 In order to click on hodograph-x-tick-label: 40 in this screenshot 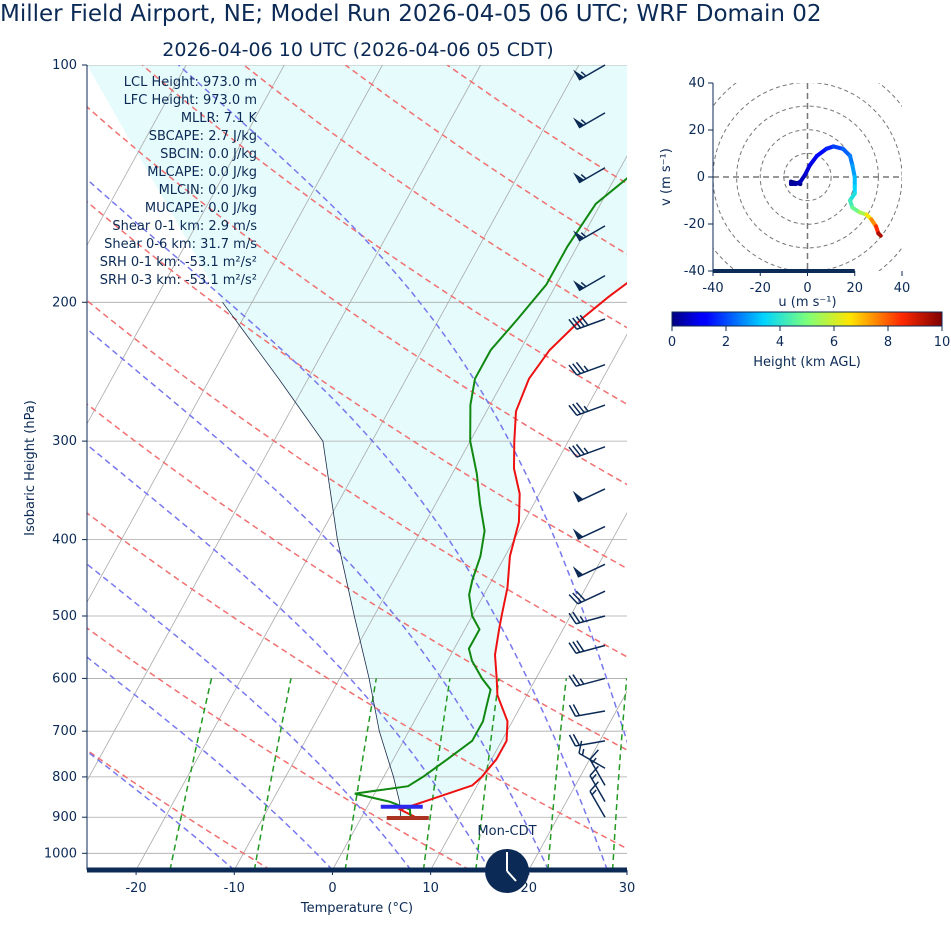, I will do `click(902, 288)`.